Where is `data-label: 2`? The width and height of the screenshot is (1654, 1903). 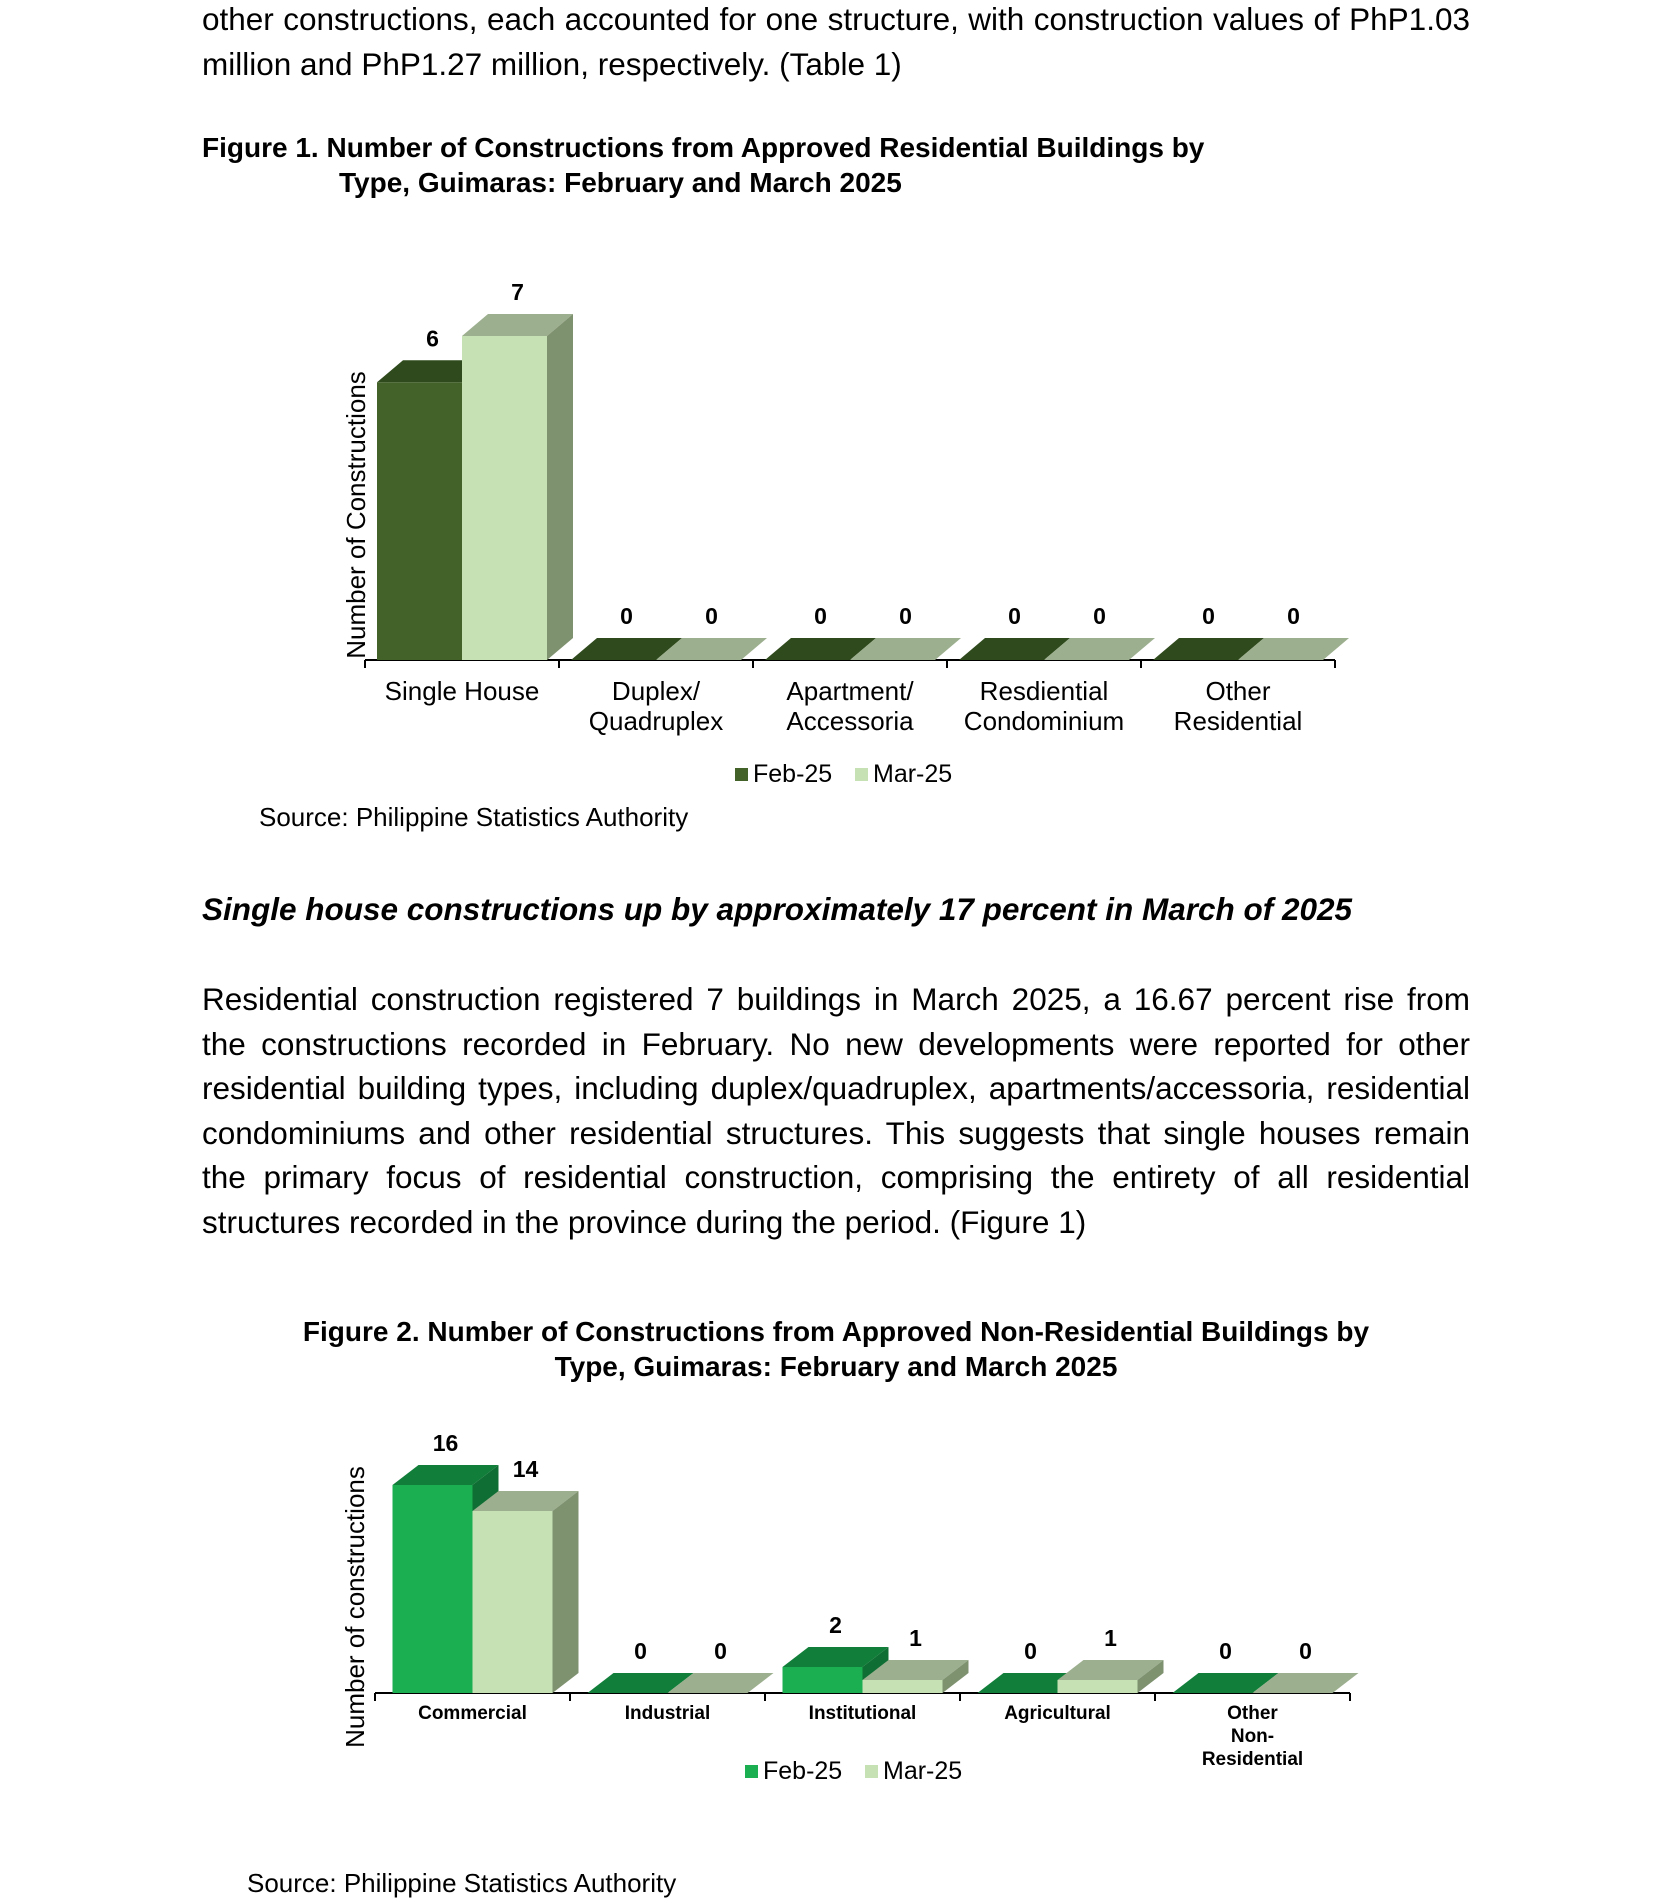 data-label: 2 is located at coordinates (835, 1625).